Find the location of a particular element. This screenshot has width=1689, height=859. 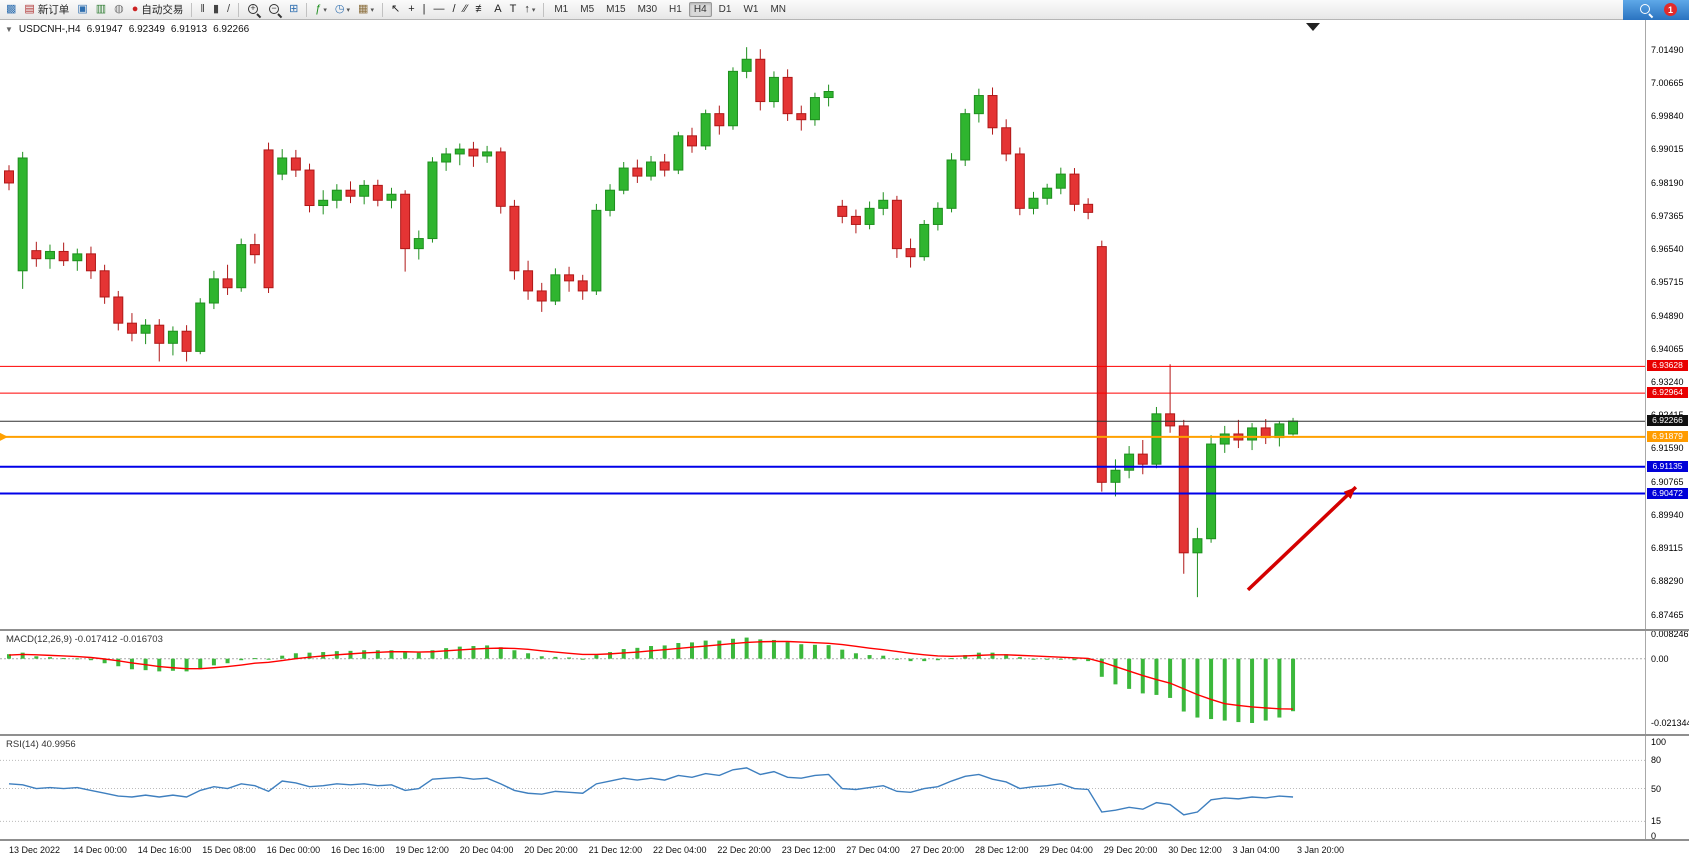

macd-axis-tick: -0.021344 is located at coordinates (1670, 723).